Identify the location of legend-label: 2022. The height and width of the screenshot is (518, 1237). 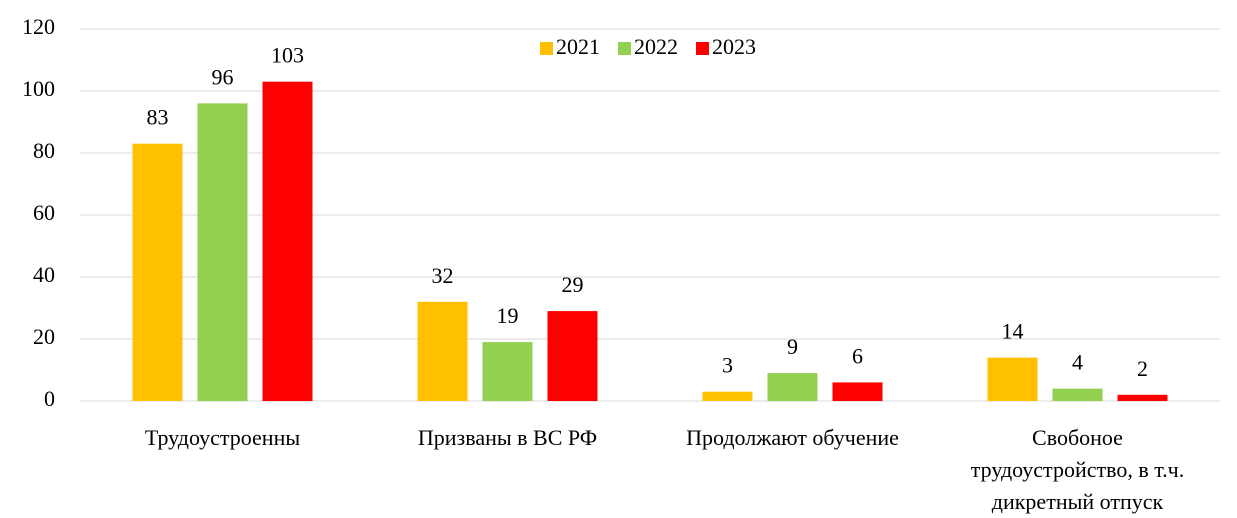
(656, 46).